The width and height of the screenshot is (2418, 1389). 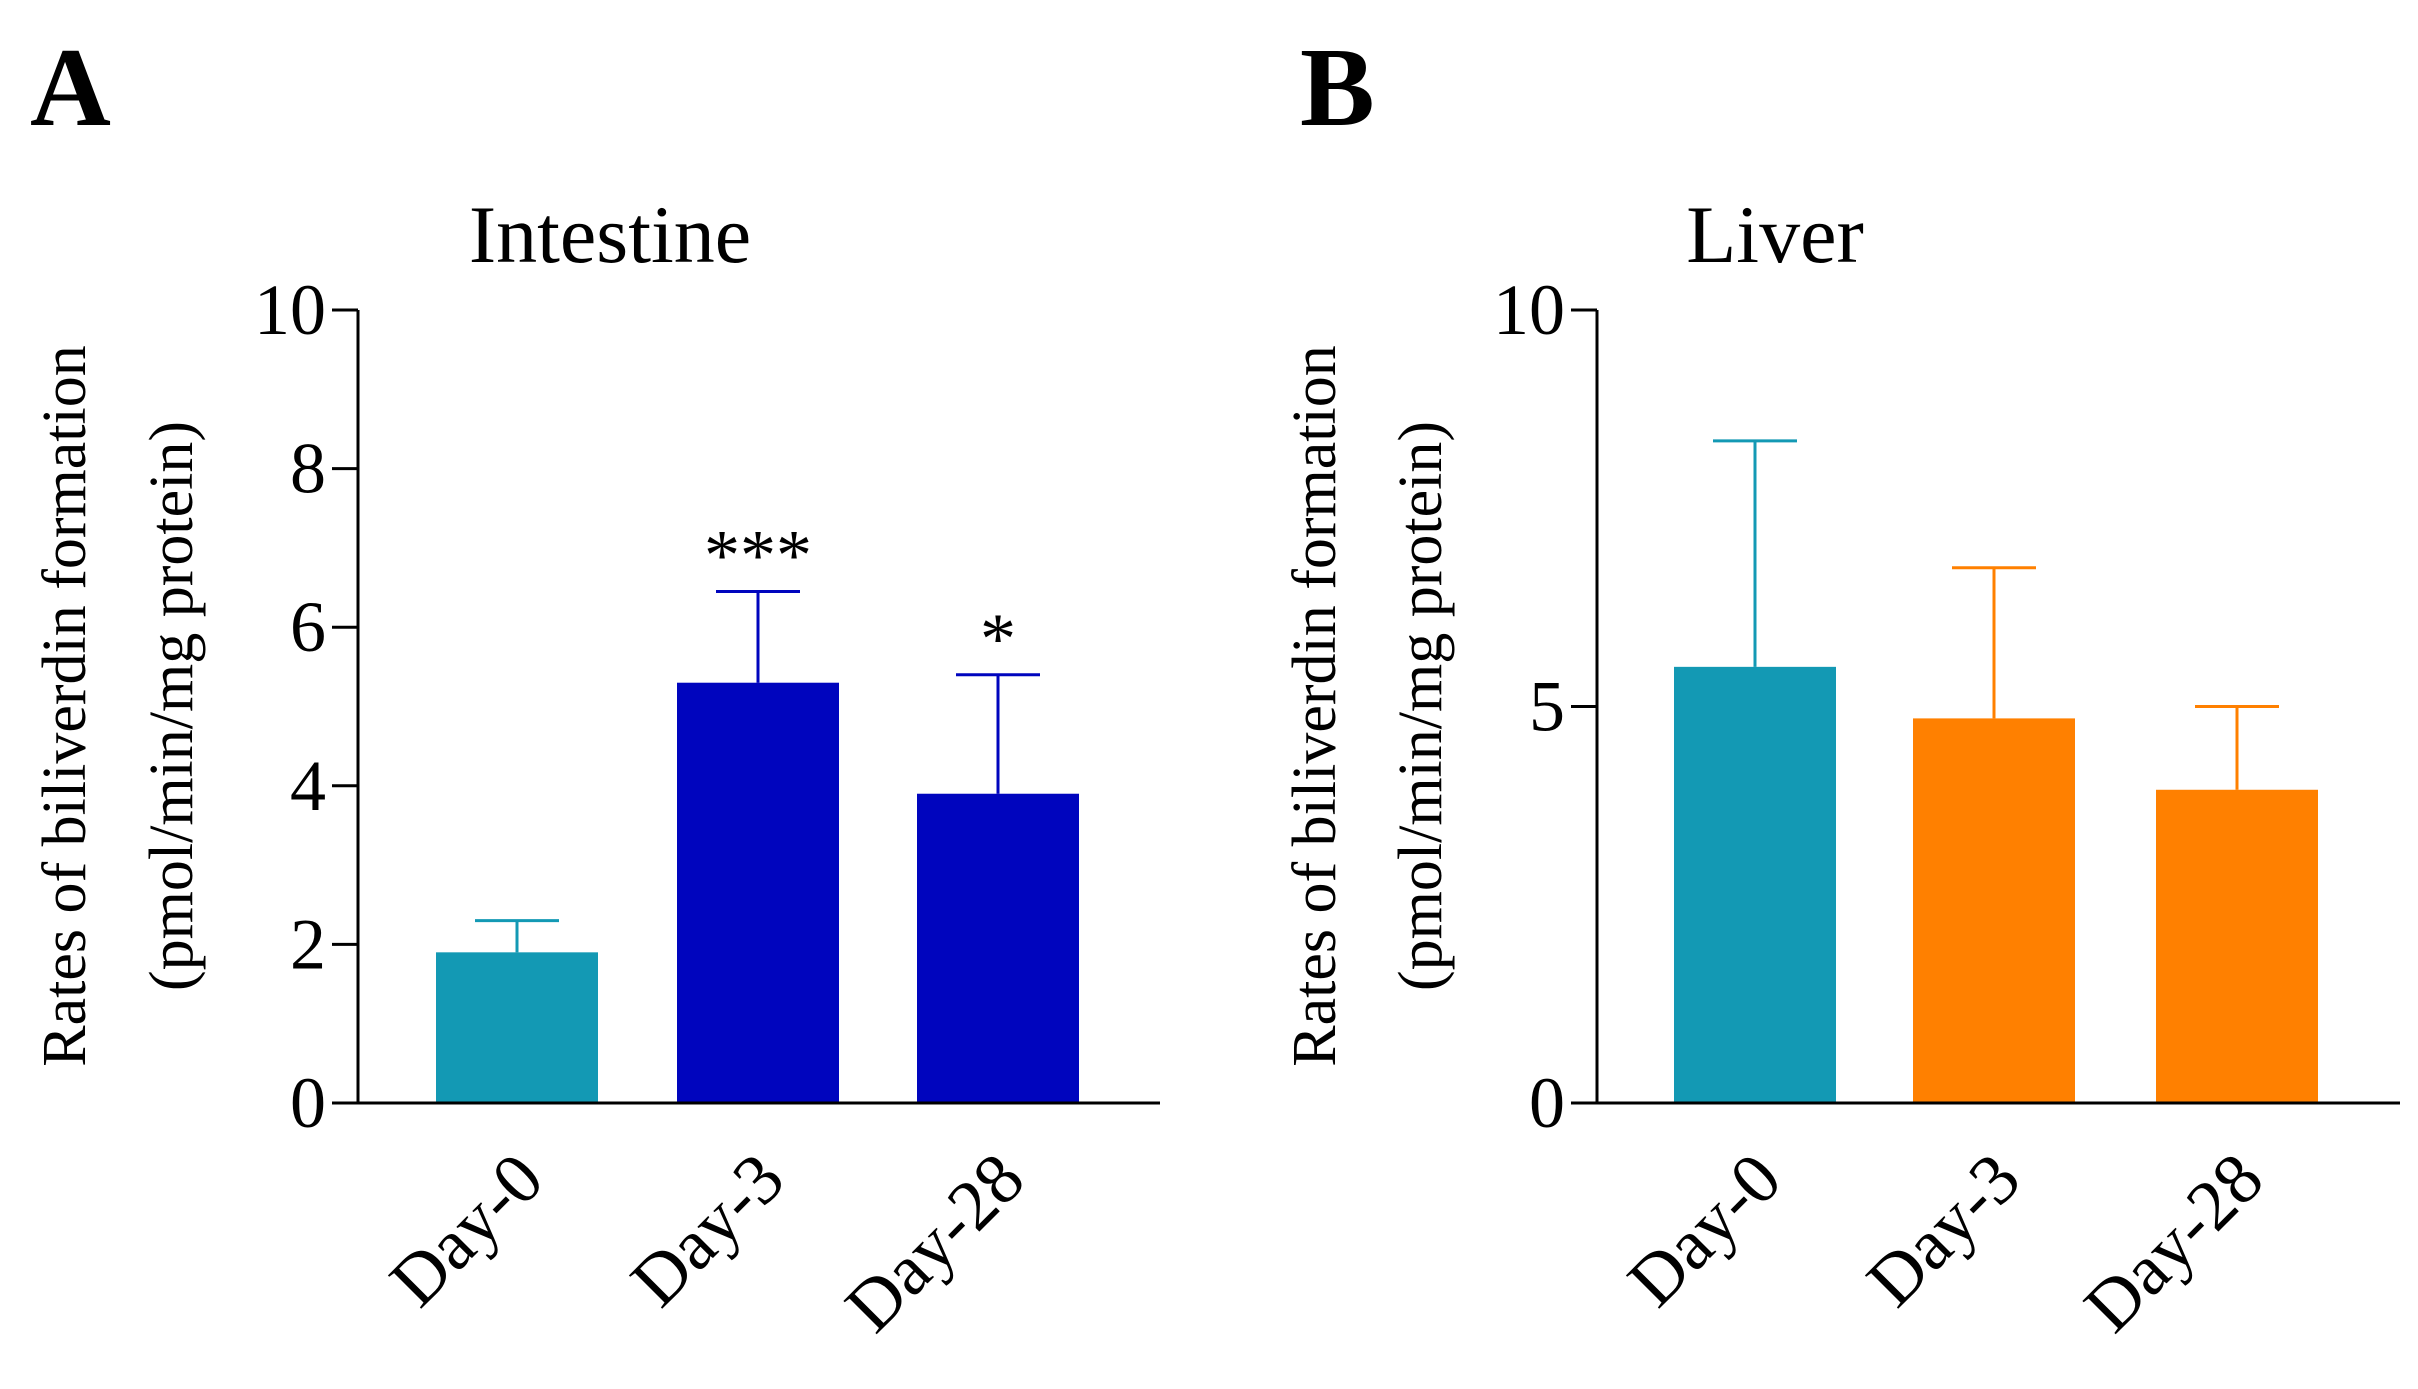 I want to click on chart-title: Intestine, so click(x=610, y=234).